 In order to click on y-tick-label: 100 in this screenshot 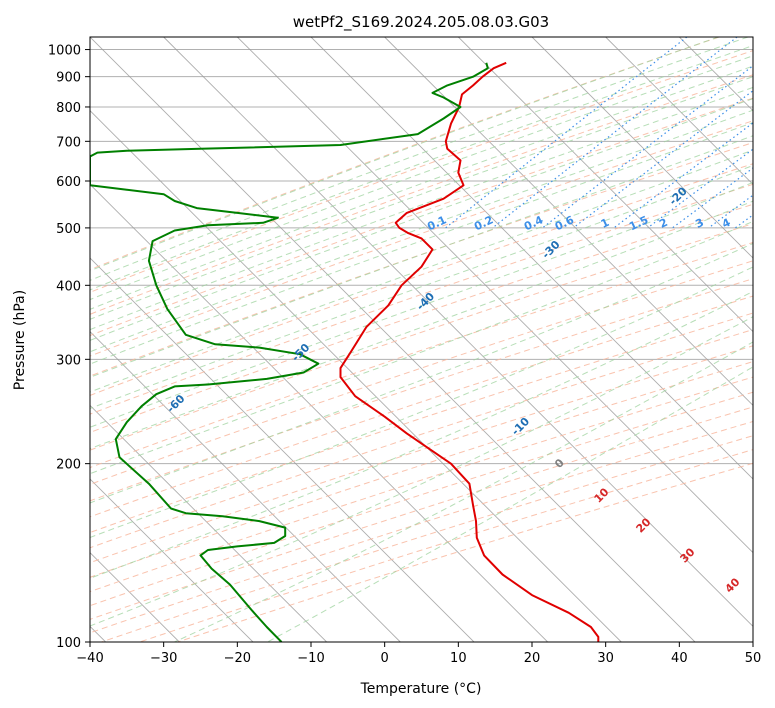, I will do `click(68, 643)`.